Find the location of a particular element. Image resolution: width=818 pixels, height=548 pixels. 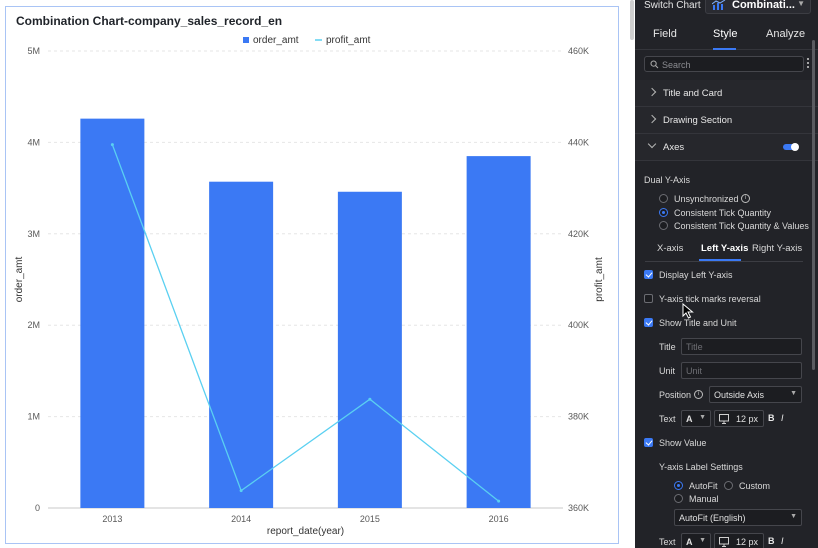

subtab-divider is located at coordinates (724, 261).